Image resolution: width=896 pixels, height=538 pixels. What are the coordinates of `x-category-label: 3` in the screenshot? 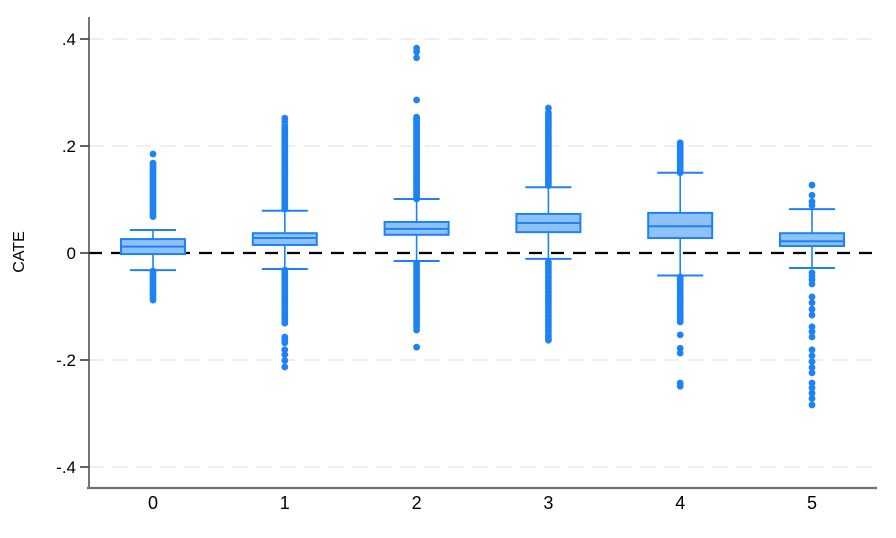 It's located at (548, 503).